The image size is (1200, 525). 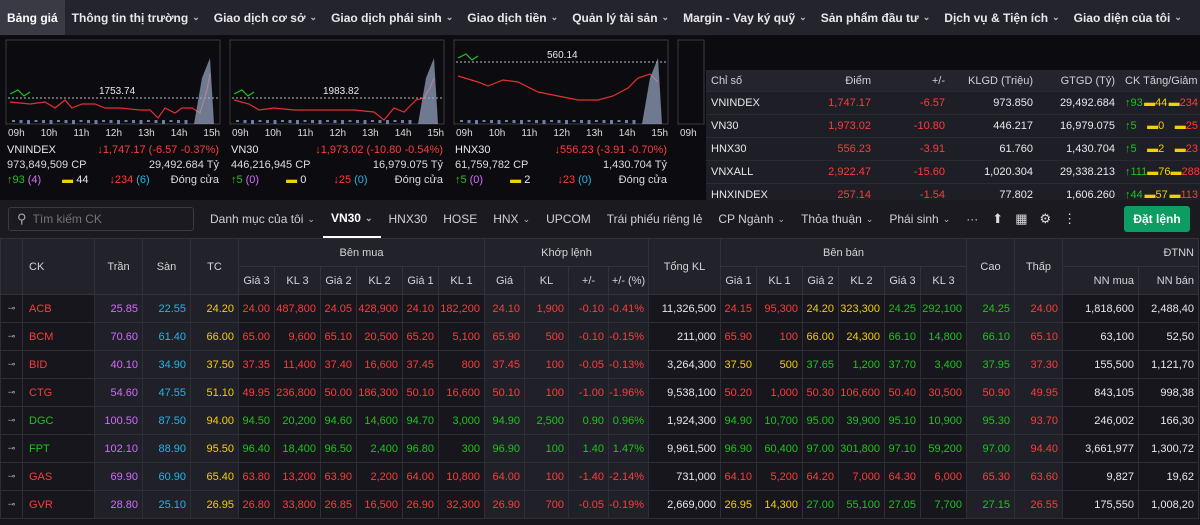 I want to click on board-tab: Thỏa thuận ⌄, so click(x=837, y=219).